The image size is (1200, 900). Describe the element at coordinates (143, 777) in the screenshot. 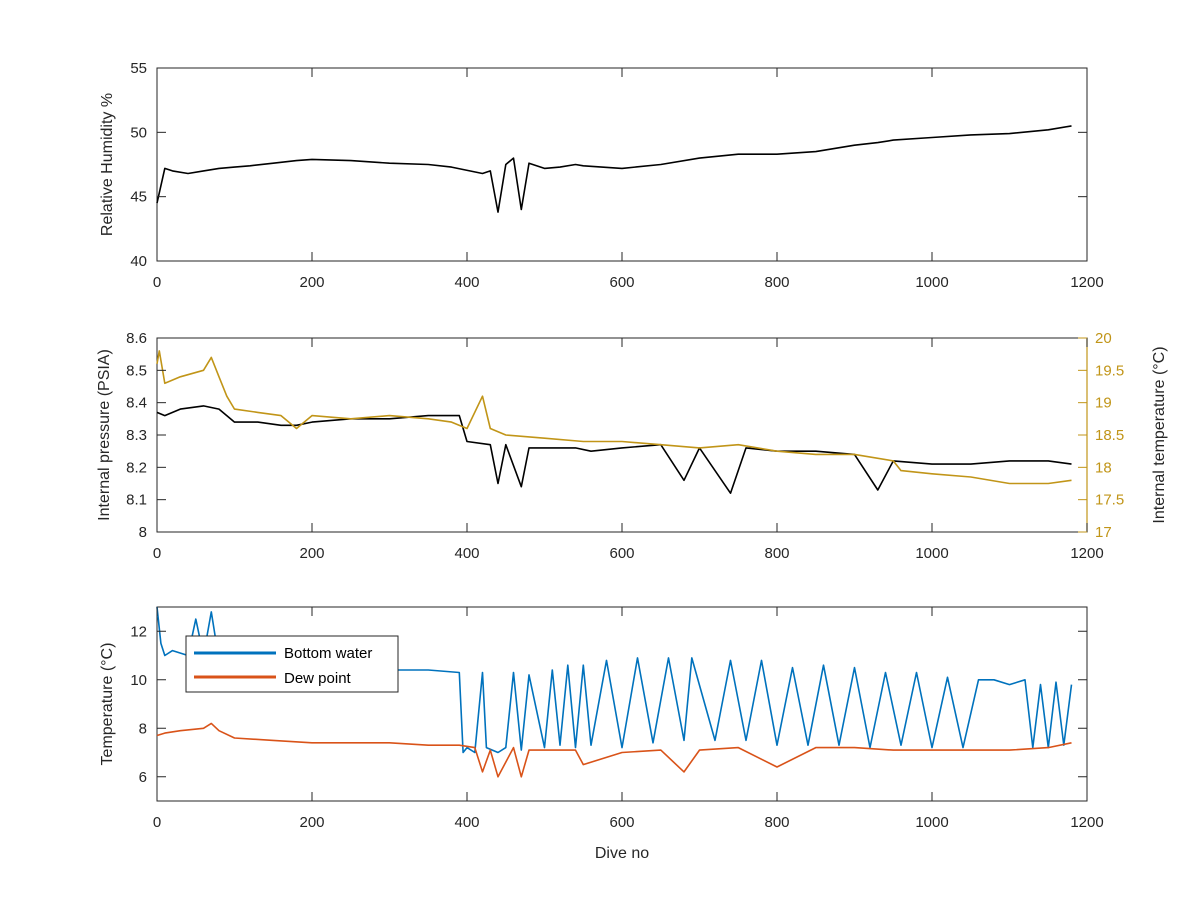

I see `temperature-ytick-label: 6` at that location.